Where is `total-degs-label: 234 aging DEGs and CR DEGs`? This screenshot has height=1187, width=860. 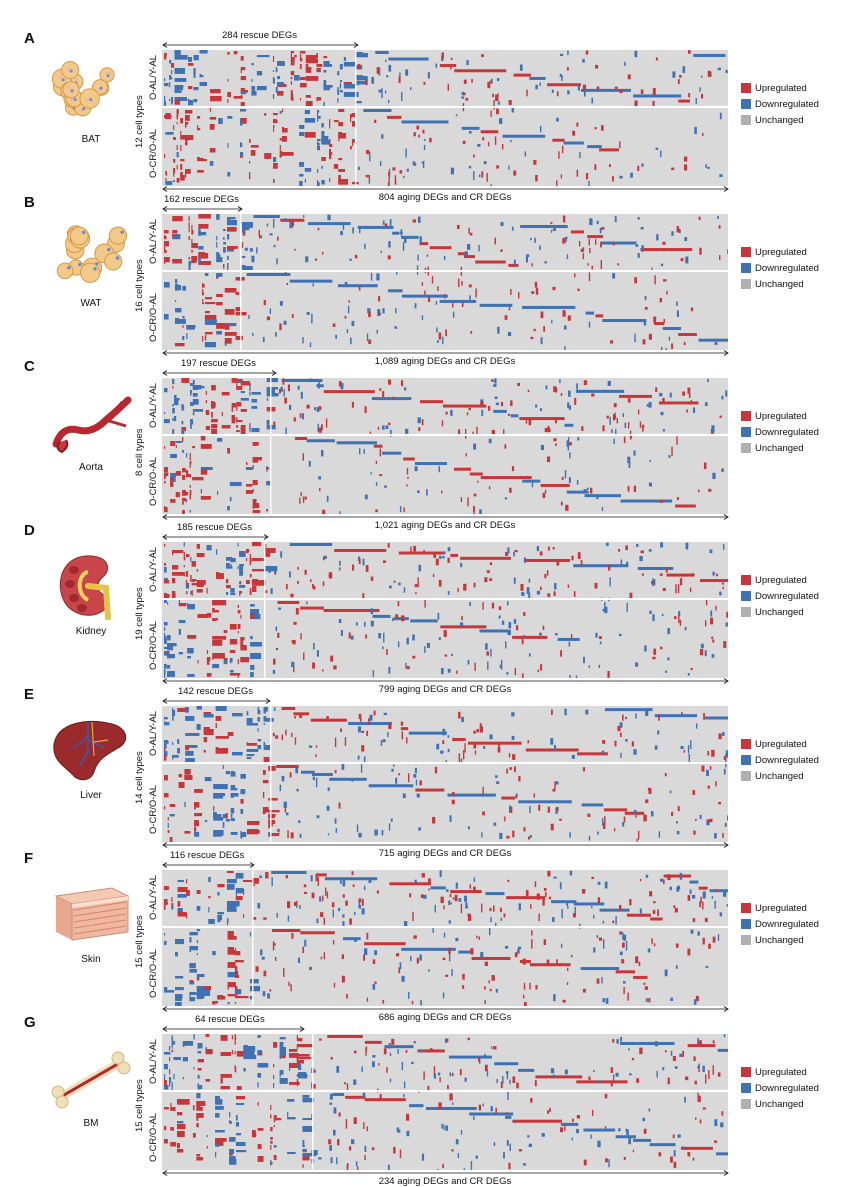
total-degs-label: 234 aging DEGs and CR DEGs is located at coordinates (445, 1181).